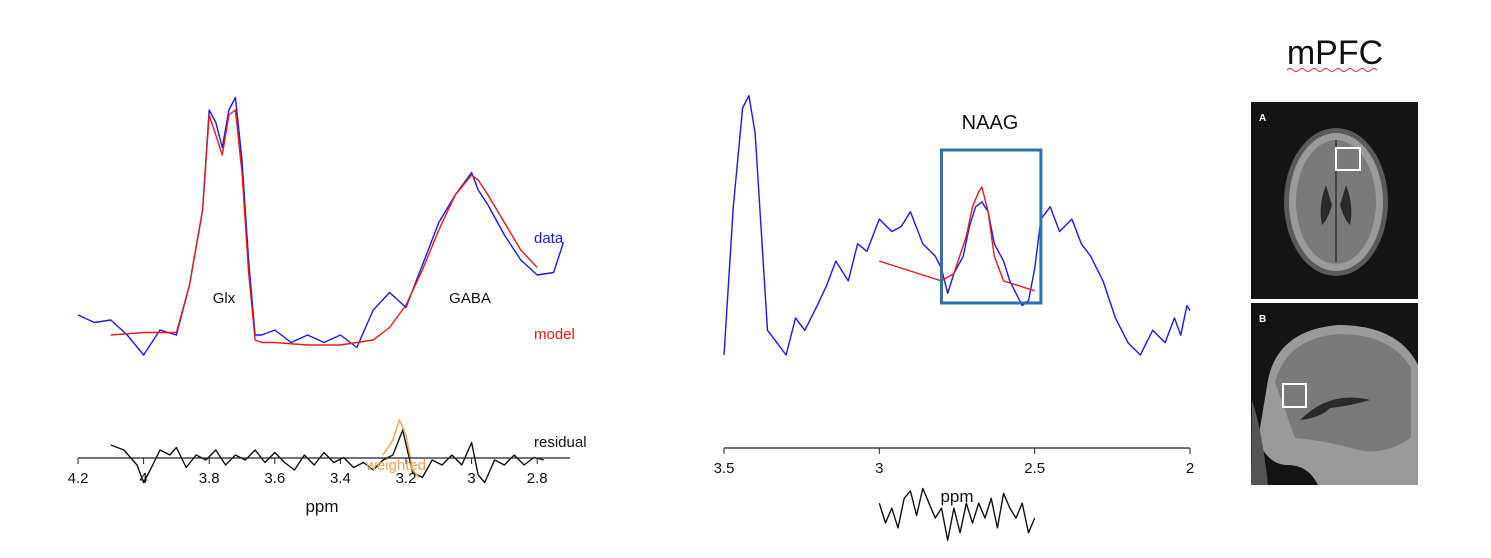  I want to click on x-tick-label: 3.6, so click(274, 478).